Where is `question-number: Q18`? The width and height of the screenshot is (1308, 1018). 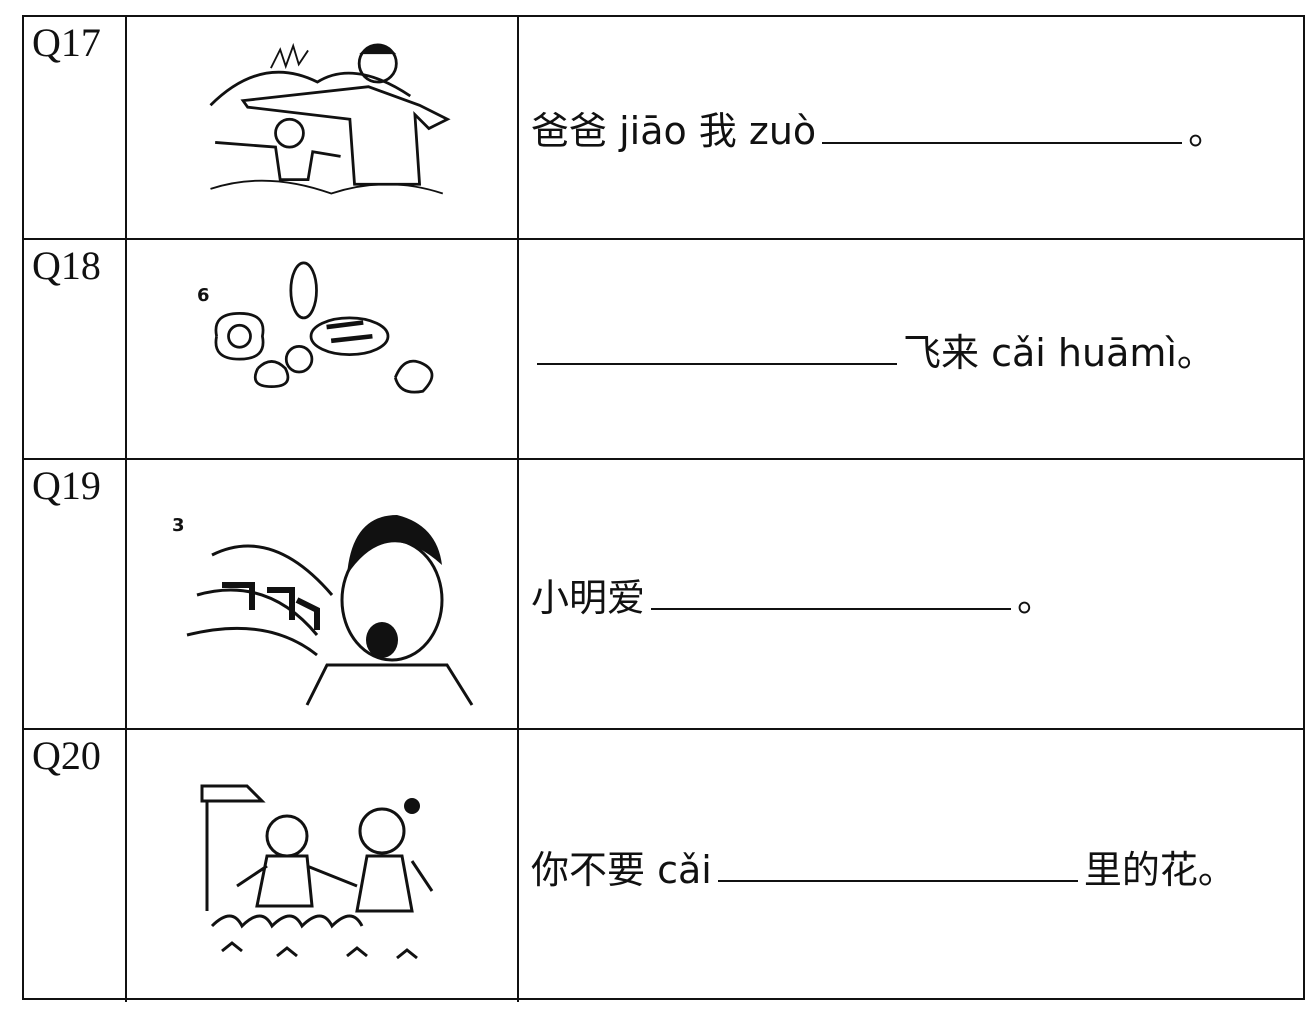 question-number: Q18 is located at coordinates (75, 349).